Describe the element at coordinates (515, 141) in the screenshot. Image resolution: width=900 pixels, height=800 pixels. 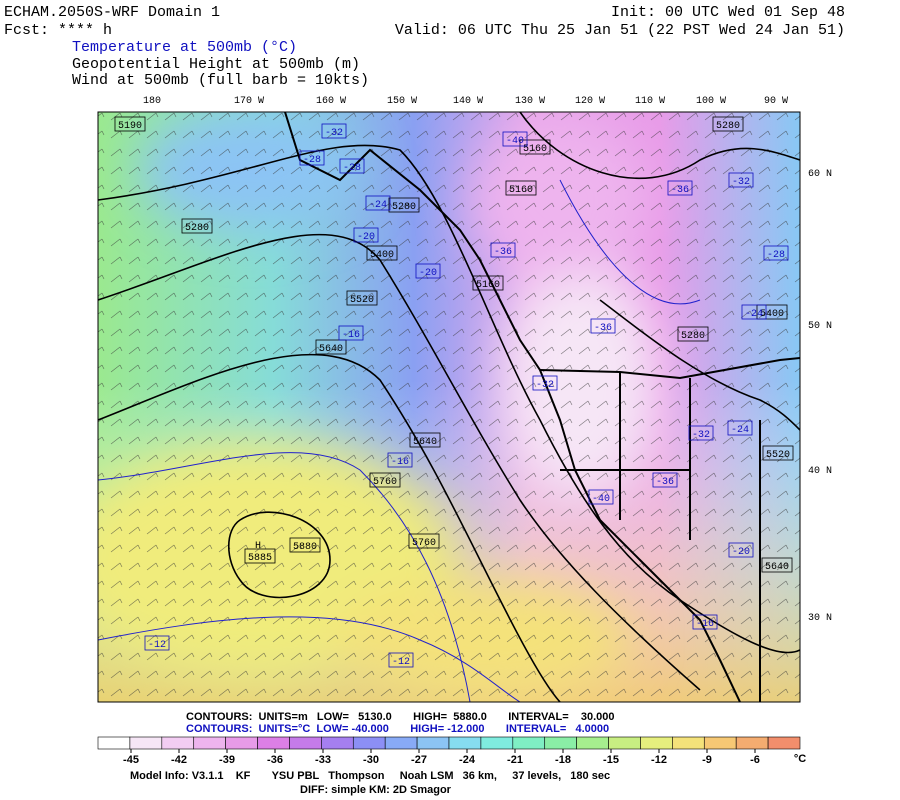
I see `temp-label: -40` at that location.